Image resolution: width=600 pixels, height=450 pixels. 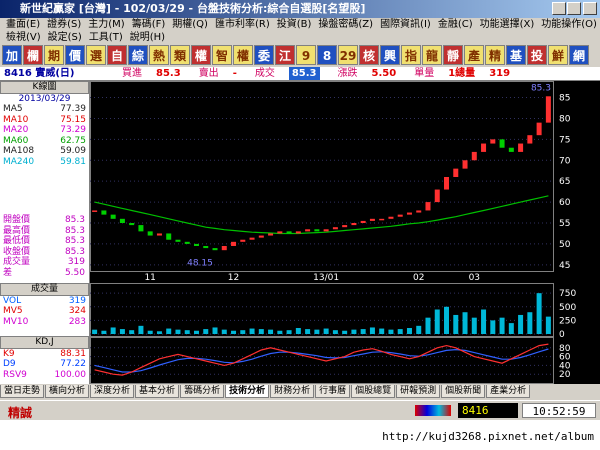 What do you see at coordinates (22, 391) in the screenshot?
I see `tab: 當日走勢` at bounding box center [22, 391].